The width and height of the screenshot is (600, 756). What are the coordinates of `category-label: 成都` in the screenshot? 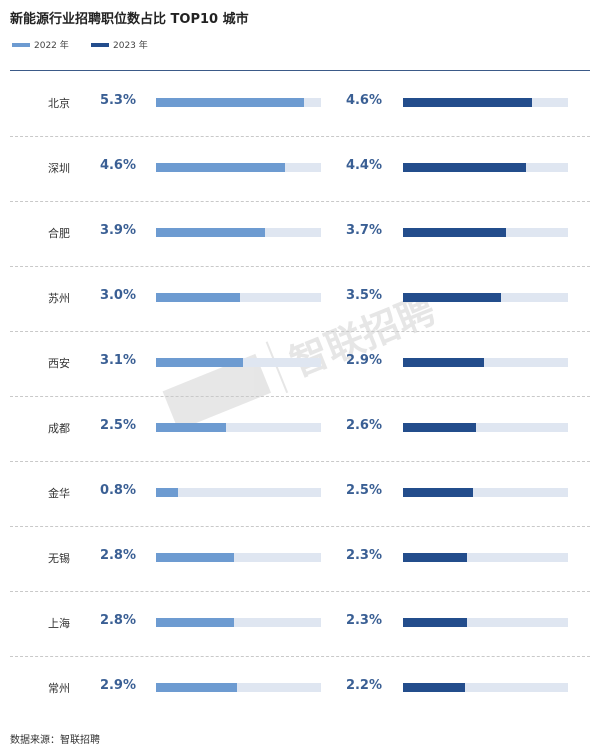 It's located at (59, 428).